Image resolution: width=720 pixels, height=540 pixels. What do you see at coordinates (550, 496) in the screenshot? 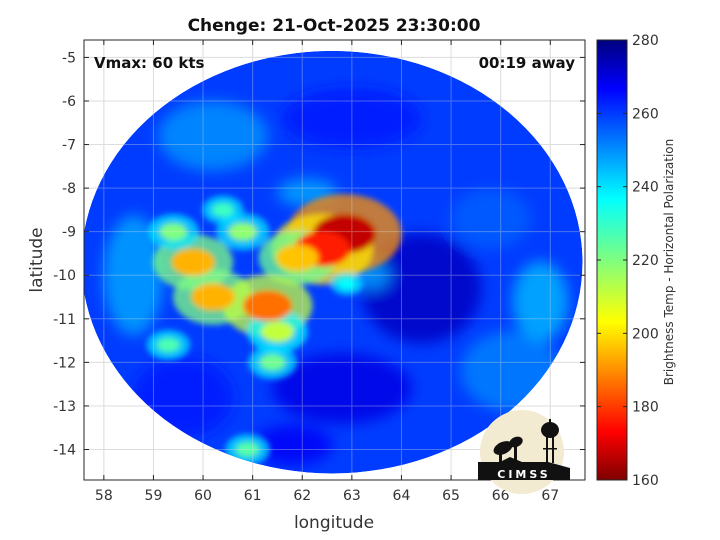
I see `x-tick-label: 67` at bounding box center [550, 496].